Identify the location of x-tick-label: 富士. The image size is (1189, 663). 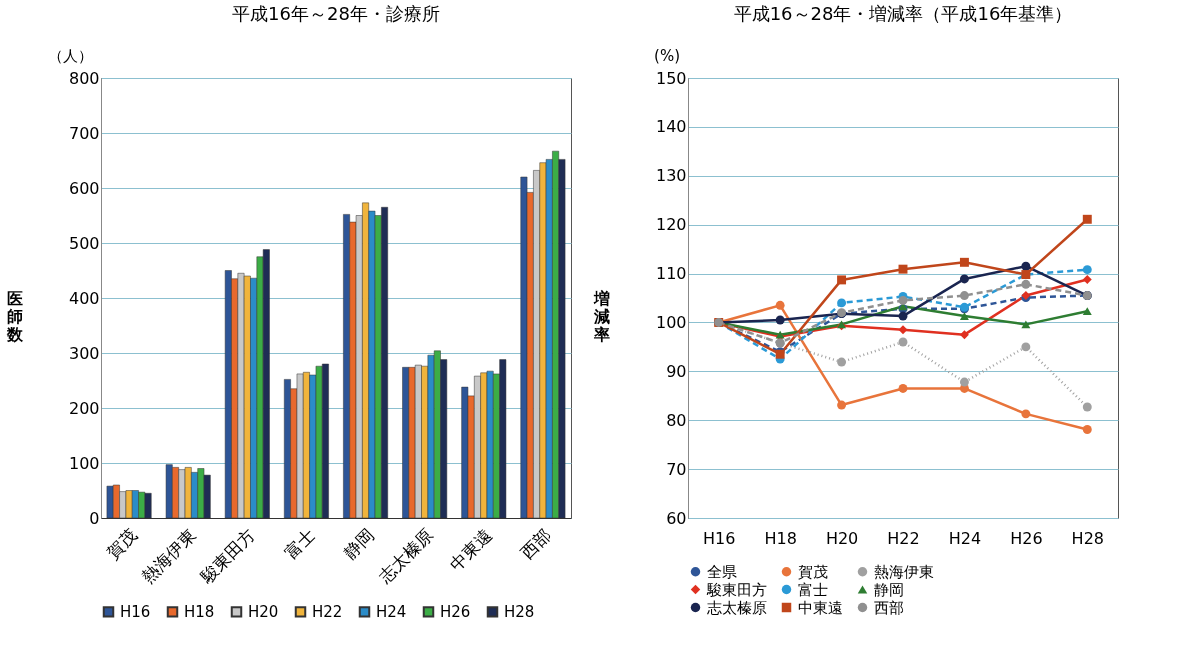
(299, 543).